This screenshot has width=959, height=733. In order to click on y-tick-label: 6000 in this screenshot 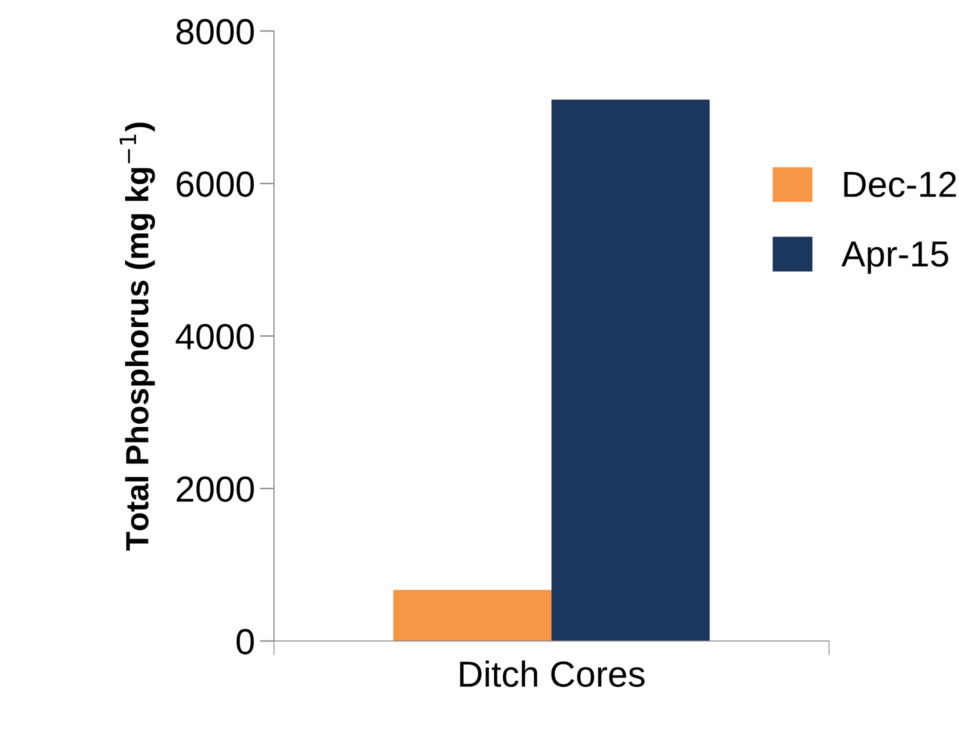, I will do `click(215, 184)`.